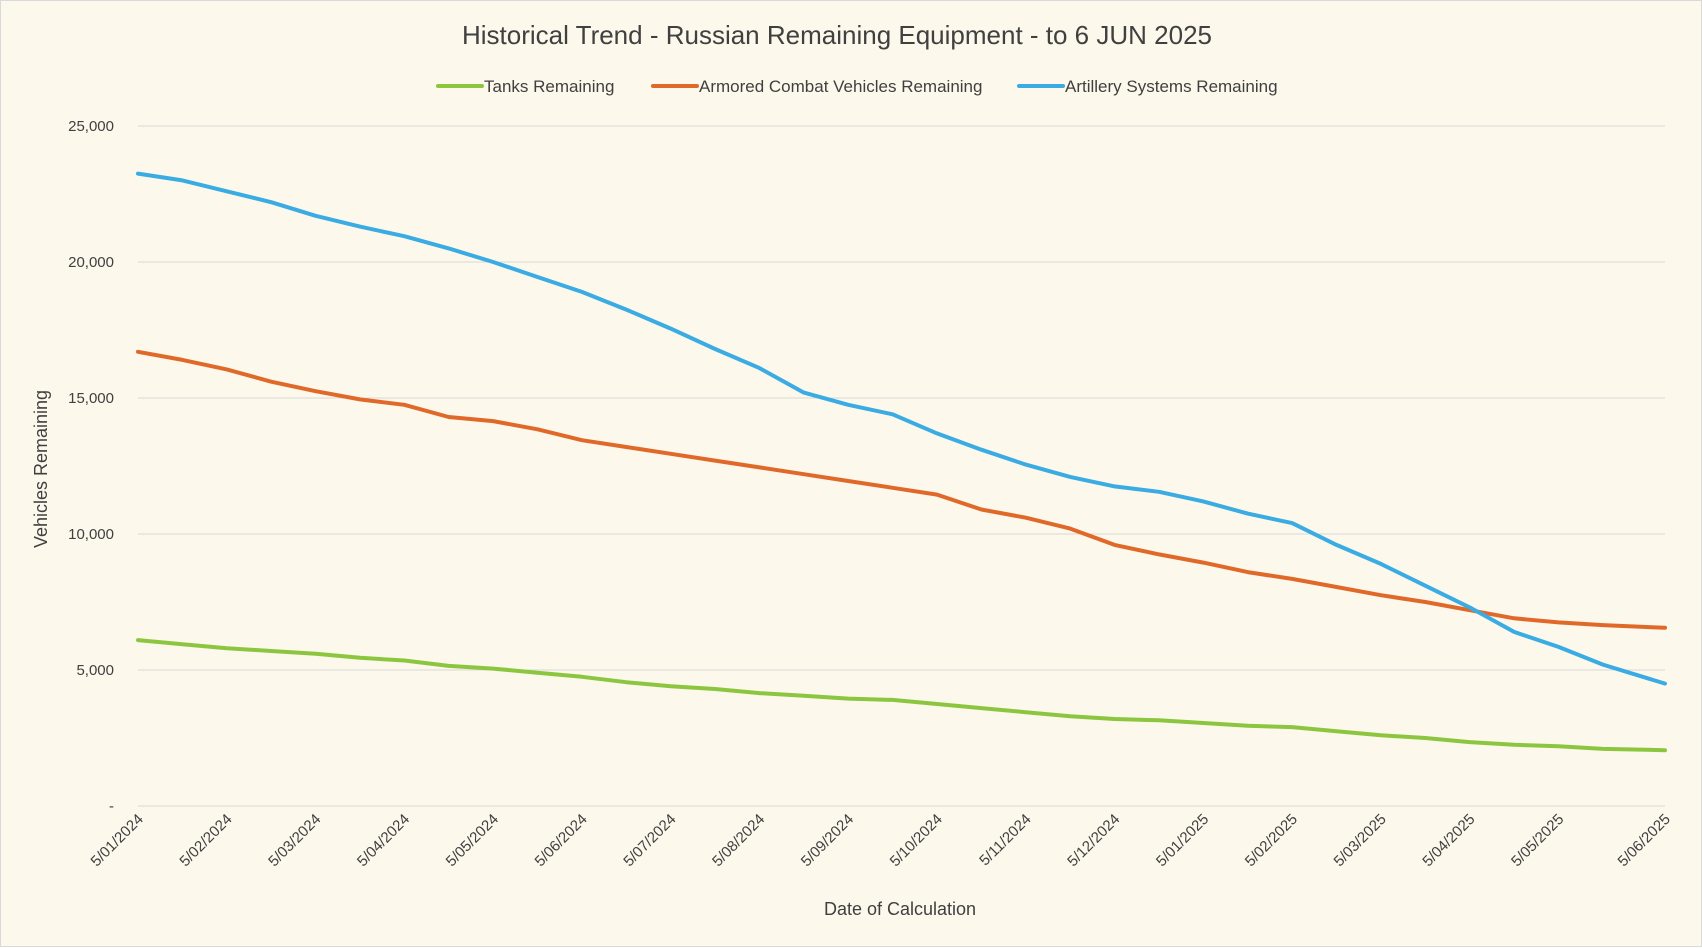  What do you see at coordinates (840, 86) in the screenshot?
I see `legend-label: Armored Combat Vehicles Remaining` at bounding box center [840, 86].